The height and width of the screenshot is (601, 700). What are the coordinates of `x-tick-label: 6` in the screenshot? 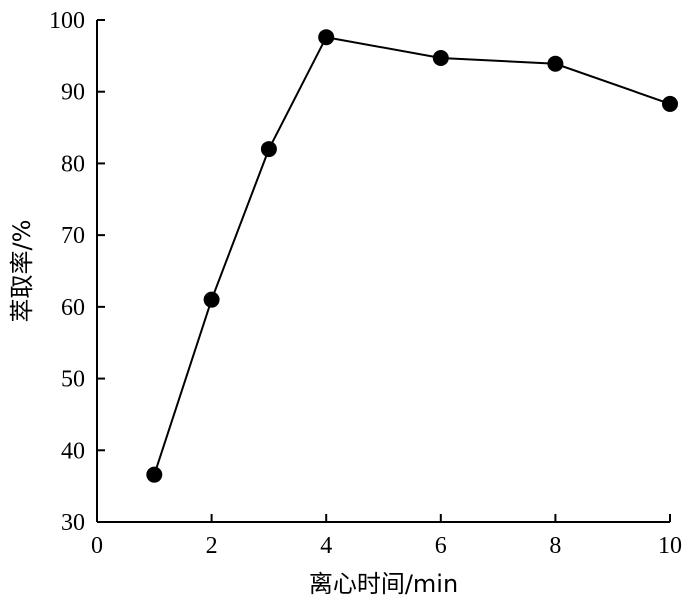 It's located at (441, 546).